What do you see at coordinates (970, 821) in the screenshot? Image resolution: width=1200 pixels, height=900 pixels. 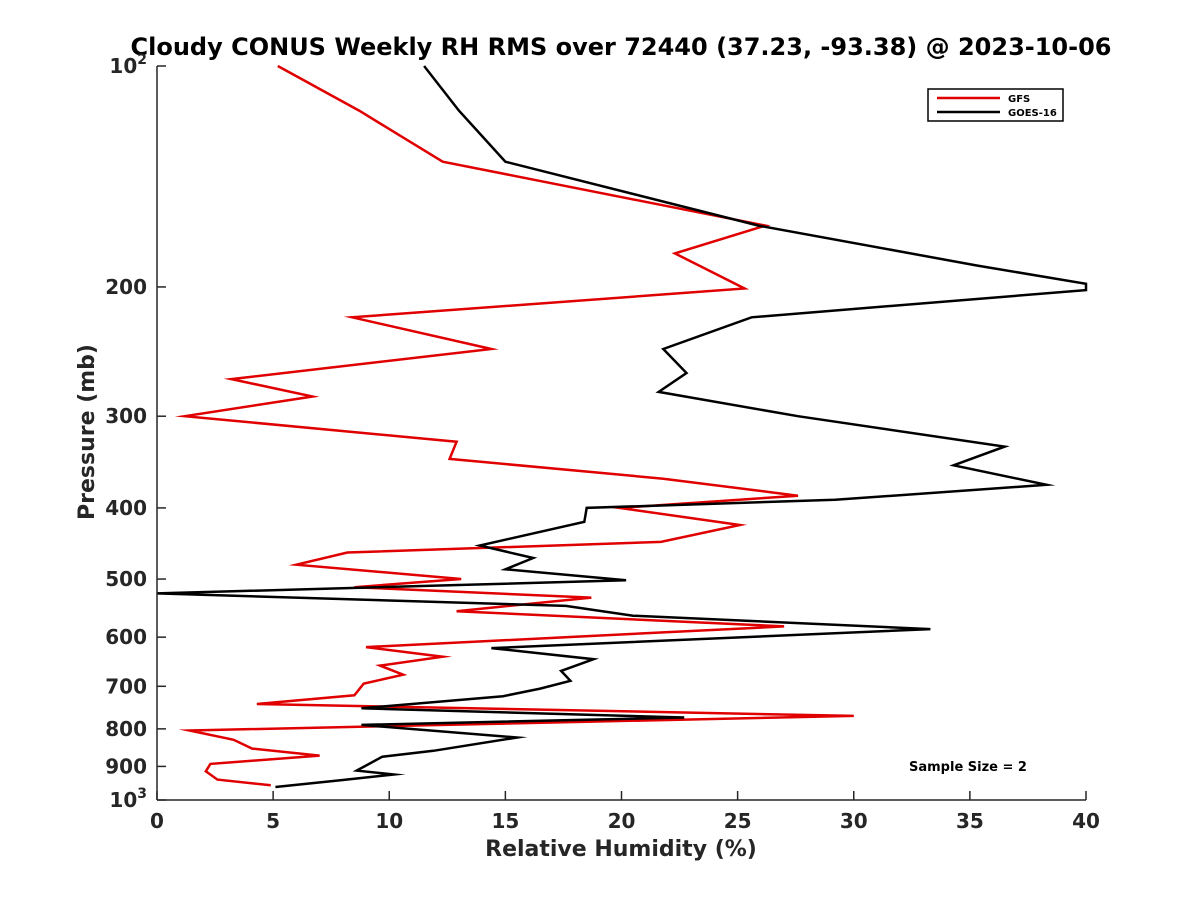 I see `x-tick-label: 35` at bounding box center [970, 821].